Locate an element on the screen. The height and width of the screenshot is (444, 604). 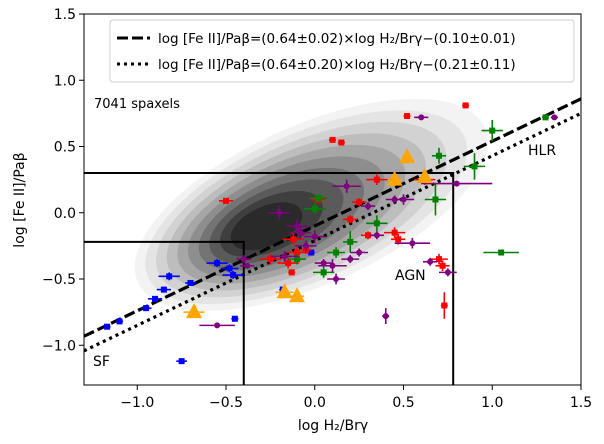
annotation-agn: AGN is located at coordinates (410, 276).